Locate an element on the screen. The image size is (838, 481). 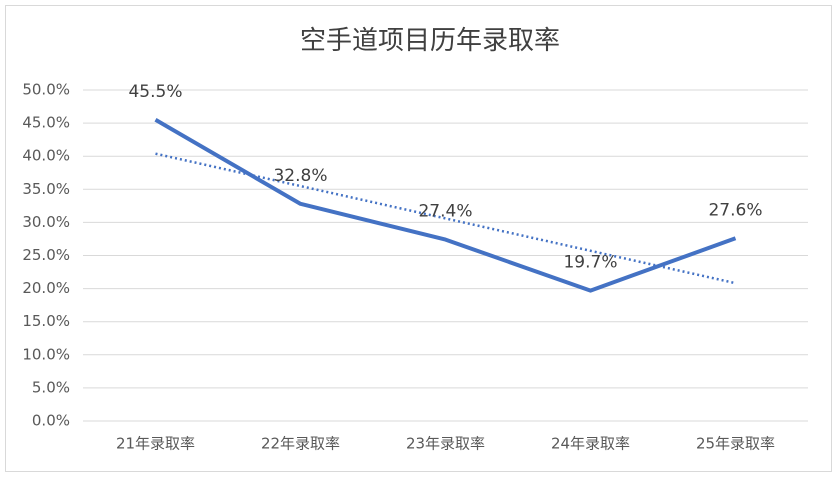
x-tick-label: 24年录取率 is located at coordinates (590, 444).